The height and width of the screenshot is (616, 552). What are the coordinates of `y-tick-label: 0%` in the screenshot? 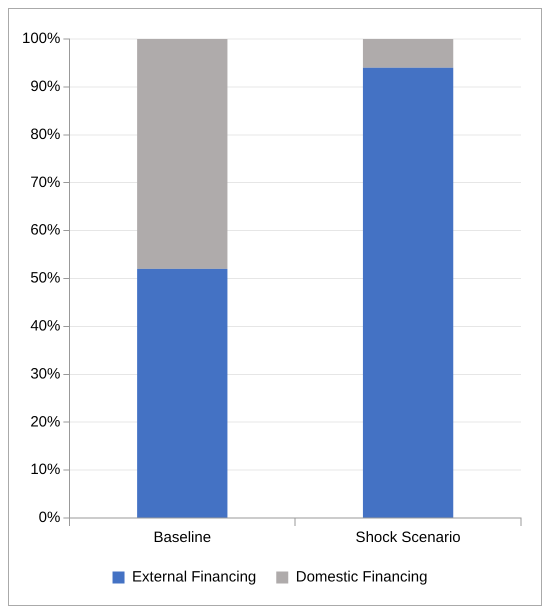 It's located at (49, 517).